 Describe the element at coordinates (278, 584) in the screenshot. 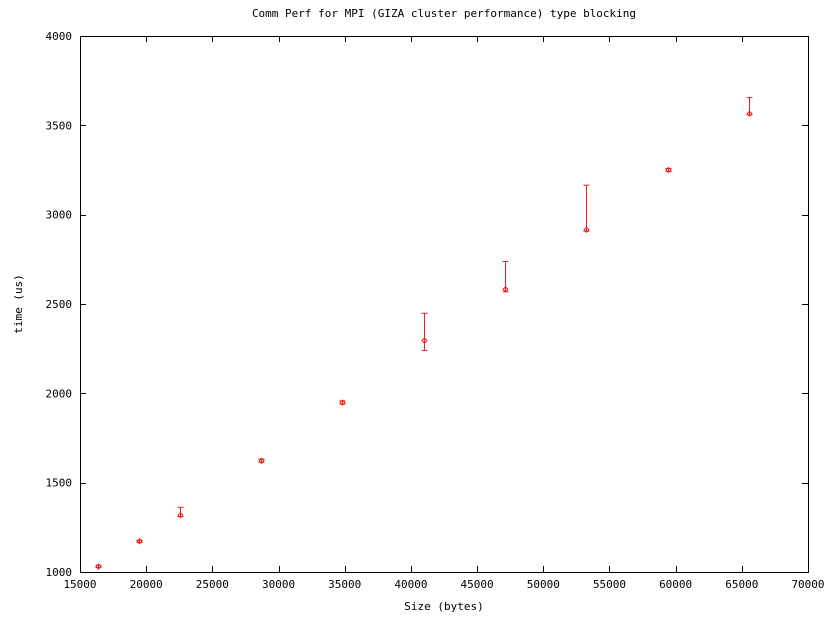

I see `x-tick-label: 30000` at that location.